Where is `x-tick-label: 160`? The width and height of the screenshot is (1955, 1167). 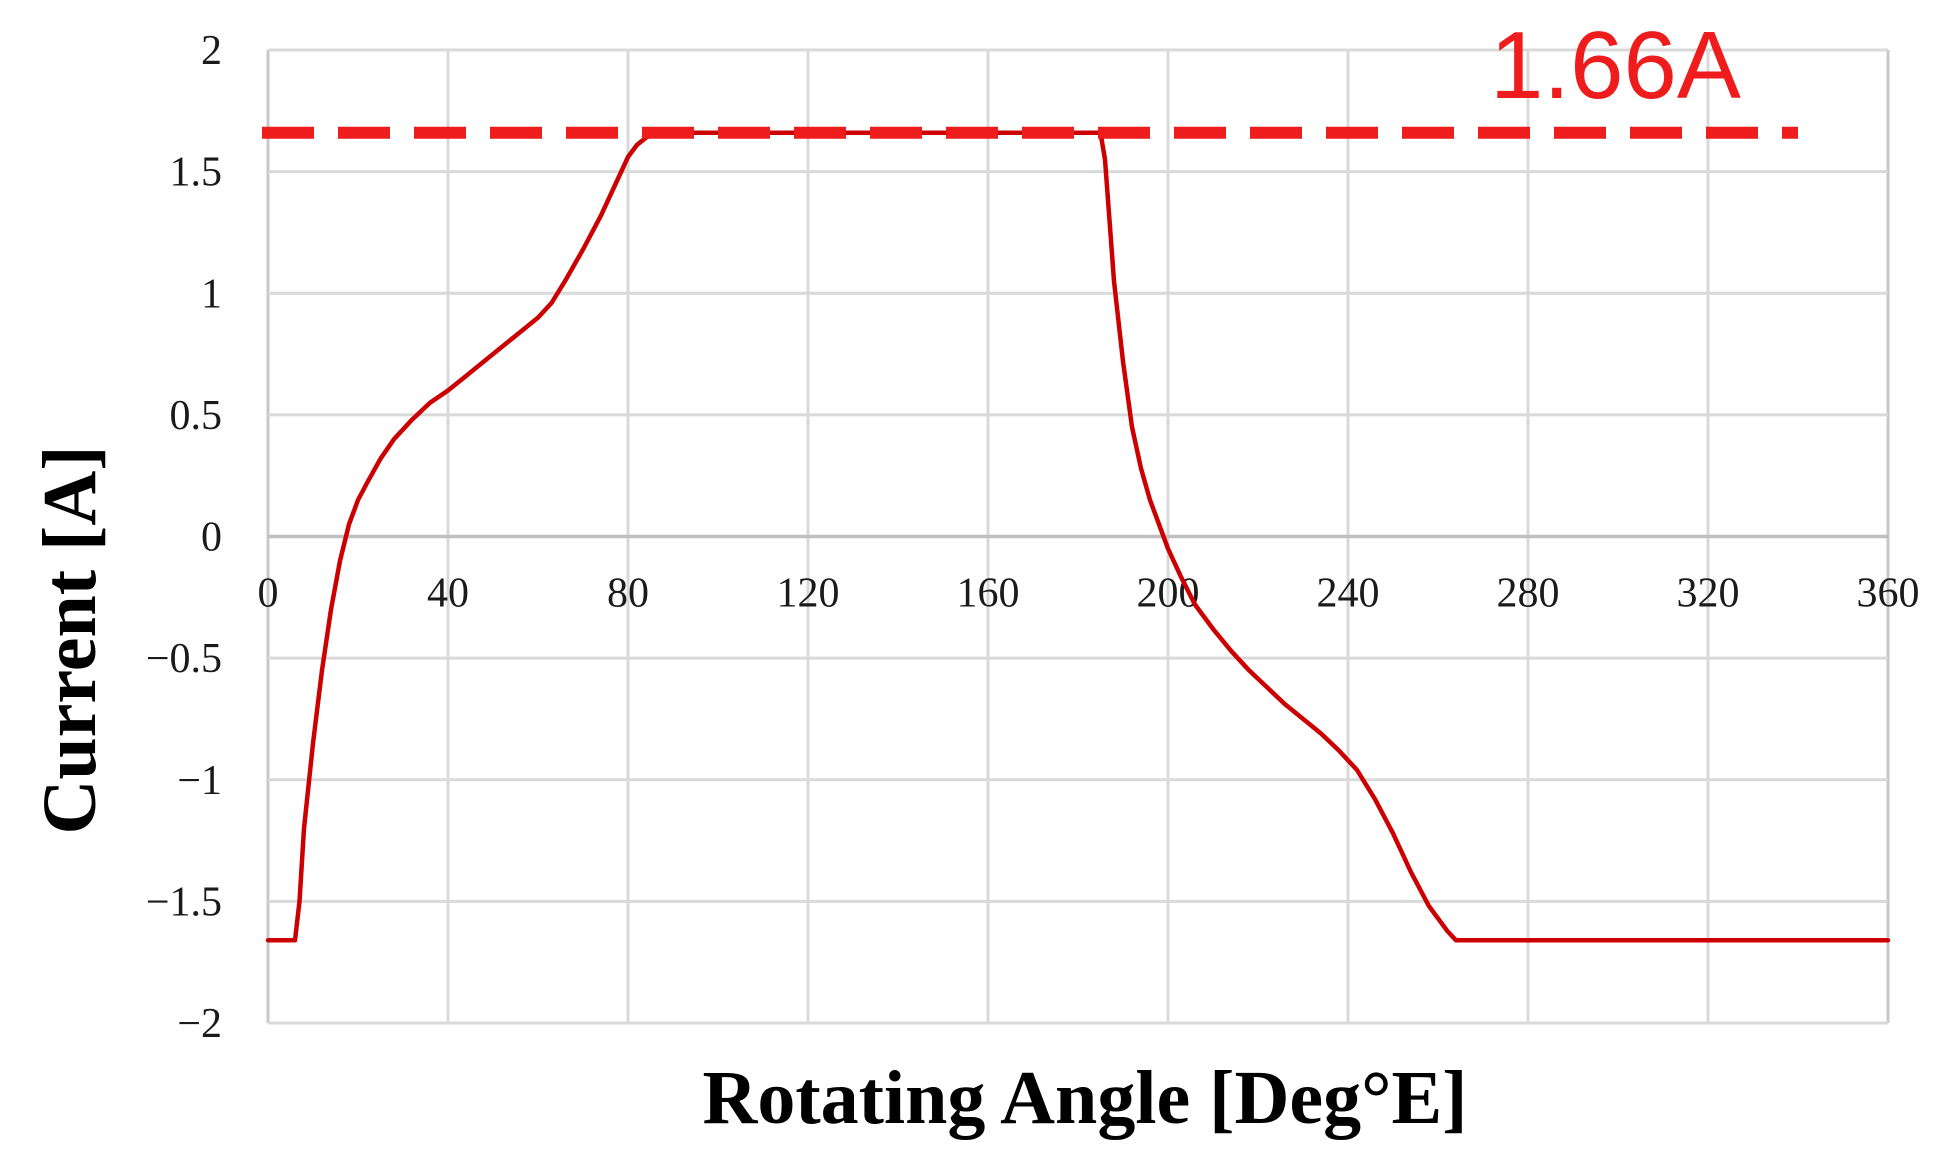 x-tick-label: 160 is located at coordinates (988, 594).